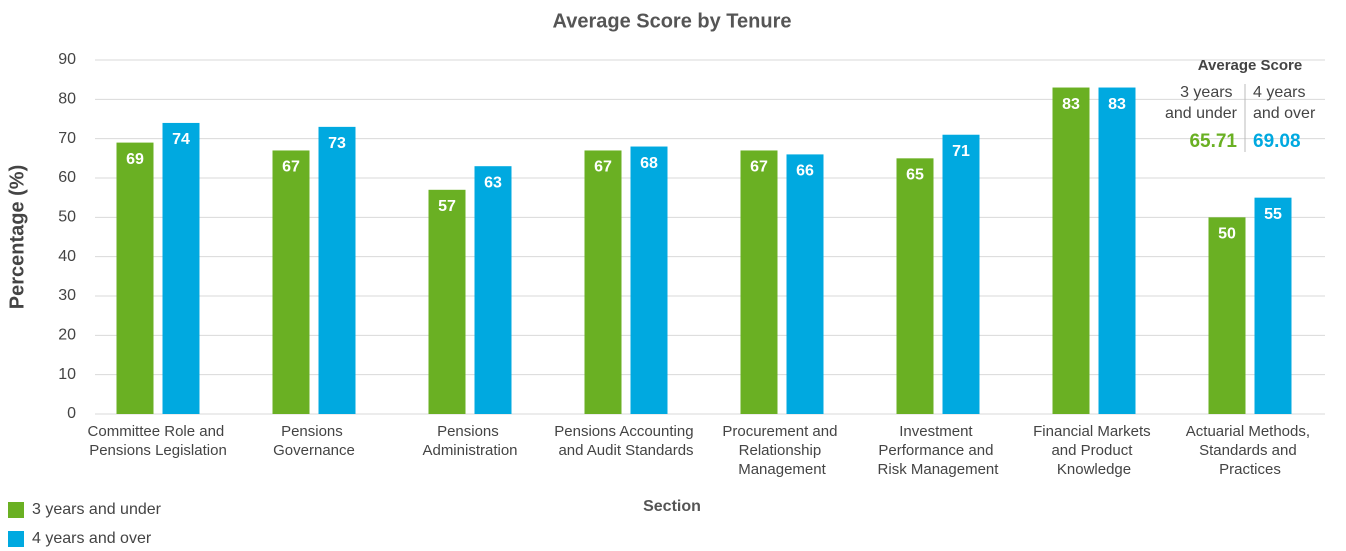 This screenshot has height=551, width=1346. What do you see at coordinates (805, 171) in the screenshot?
I see `value-label: 66` at bounding box center [805, 171].